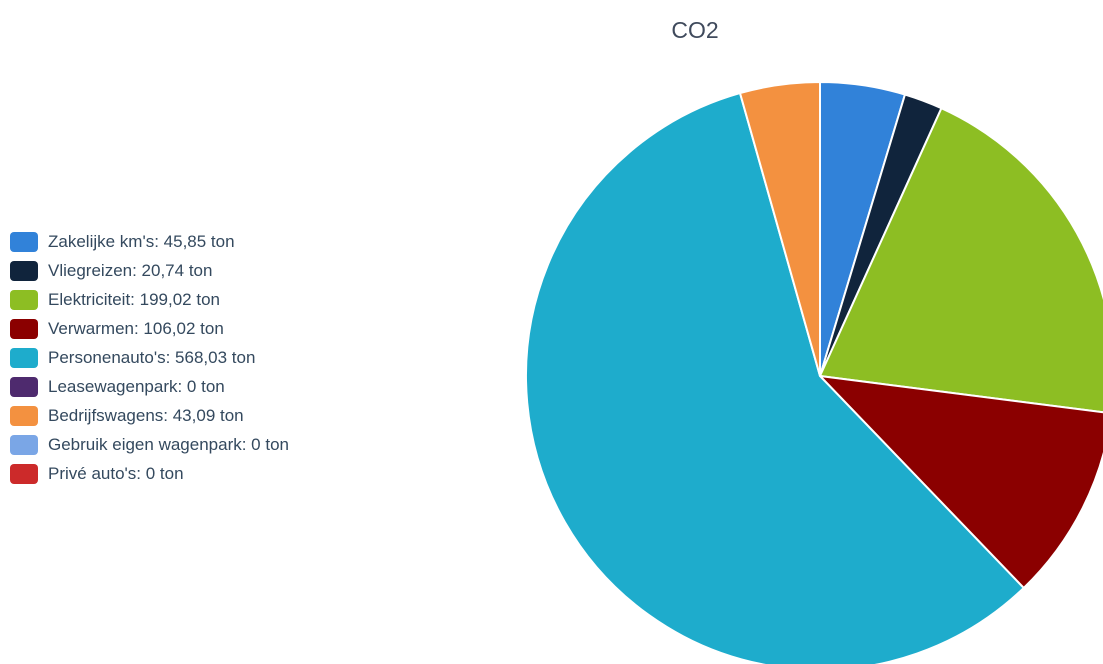  I want to click on legend-label: Personenauto's: 568,03 ton, so click(152, 357).